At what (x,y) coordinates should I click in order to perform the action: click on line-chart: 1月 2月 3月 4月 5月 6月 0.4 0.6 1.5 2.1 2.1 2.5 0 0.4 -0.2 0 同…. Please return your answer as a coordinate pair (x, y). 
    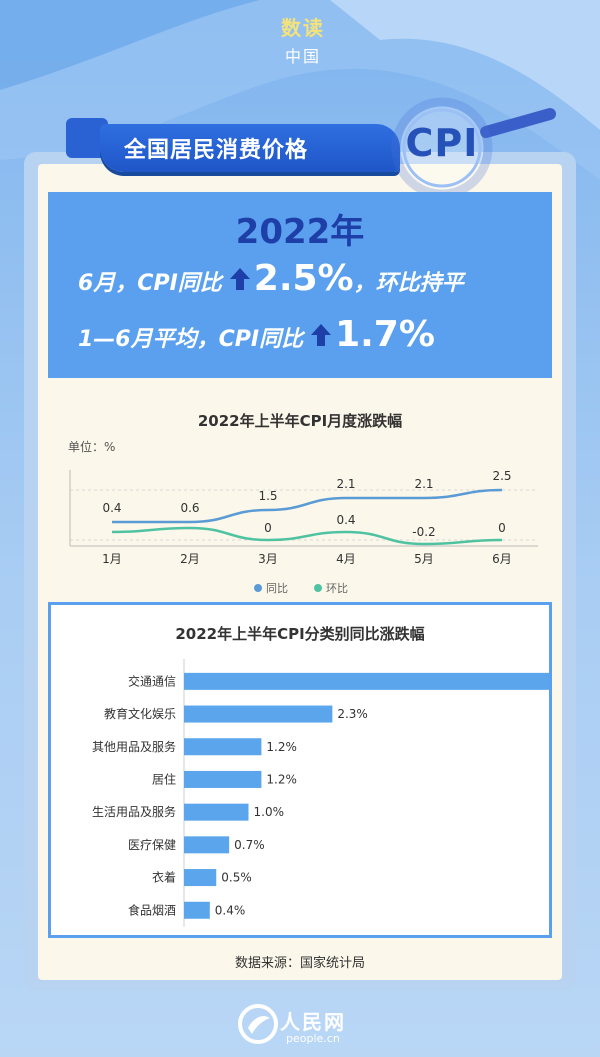
    Looking at the image, I should click on (303, 532).